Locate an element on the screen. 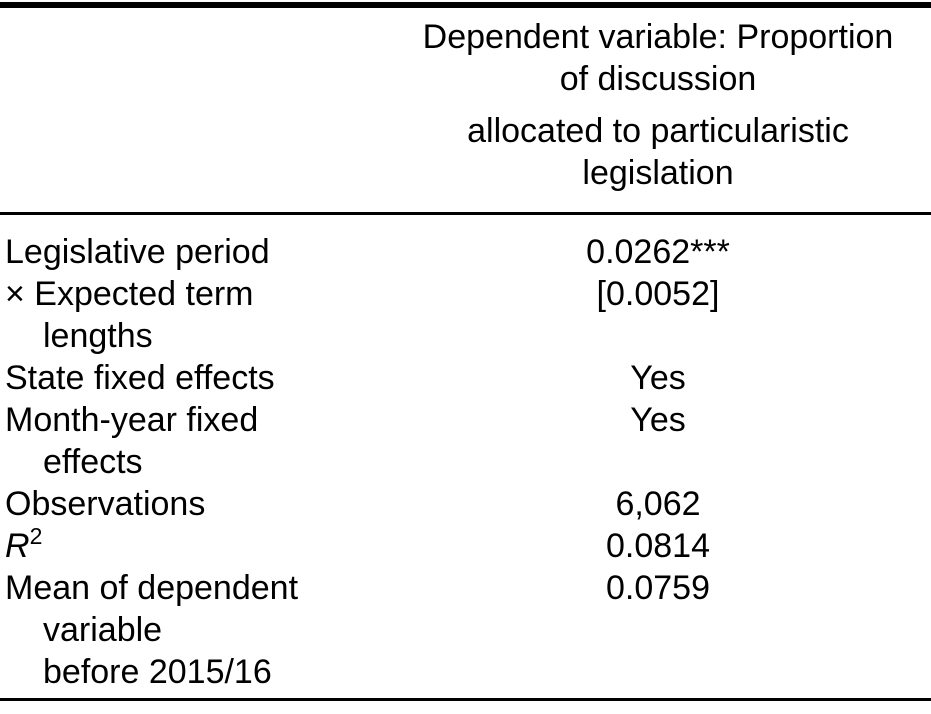  header-block-bottom: allocated to particularistic legislation is located at coordinates (658, 152).